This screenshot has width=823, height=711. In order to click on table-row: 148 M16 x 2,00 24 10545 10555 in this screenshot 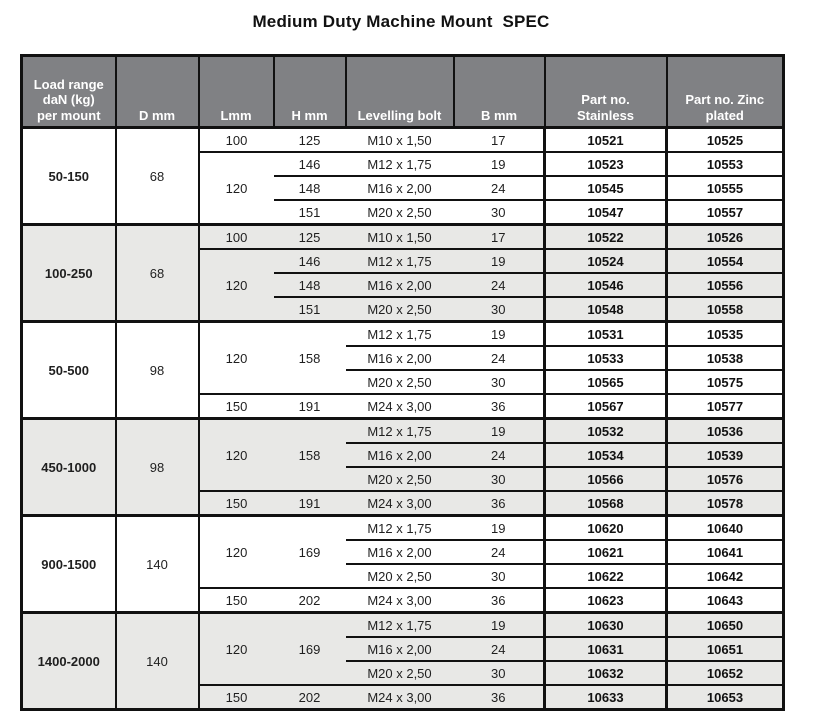, I will do `click(403, 188)`.